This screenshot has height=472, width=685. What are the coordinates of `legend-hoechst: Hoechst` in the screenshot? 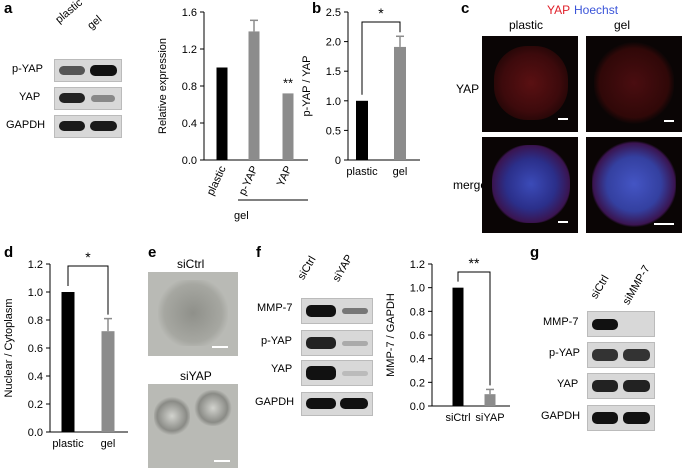 It's located at (596, 10).